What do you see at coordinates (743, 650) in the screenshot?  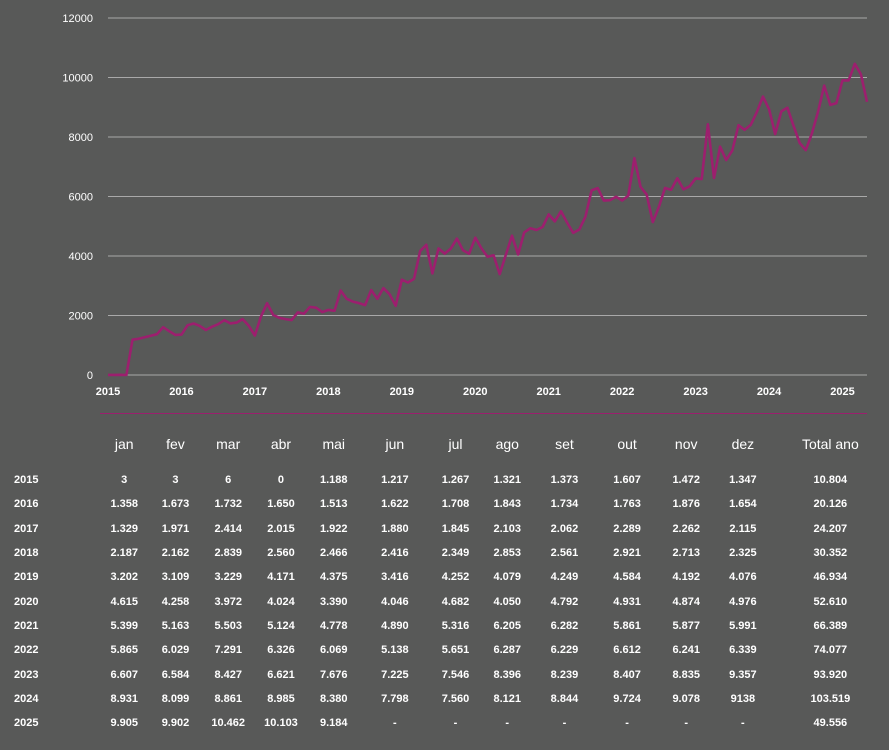 I see `month-value-cell: 6.339` at bounding box center [743, 650].